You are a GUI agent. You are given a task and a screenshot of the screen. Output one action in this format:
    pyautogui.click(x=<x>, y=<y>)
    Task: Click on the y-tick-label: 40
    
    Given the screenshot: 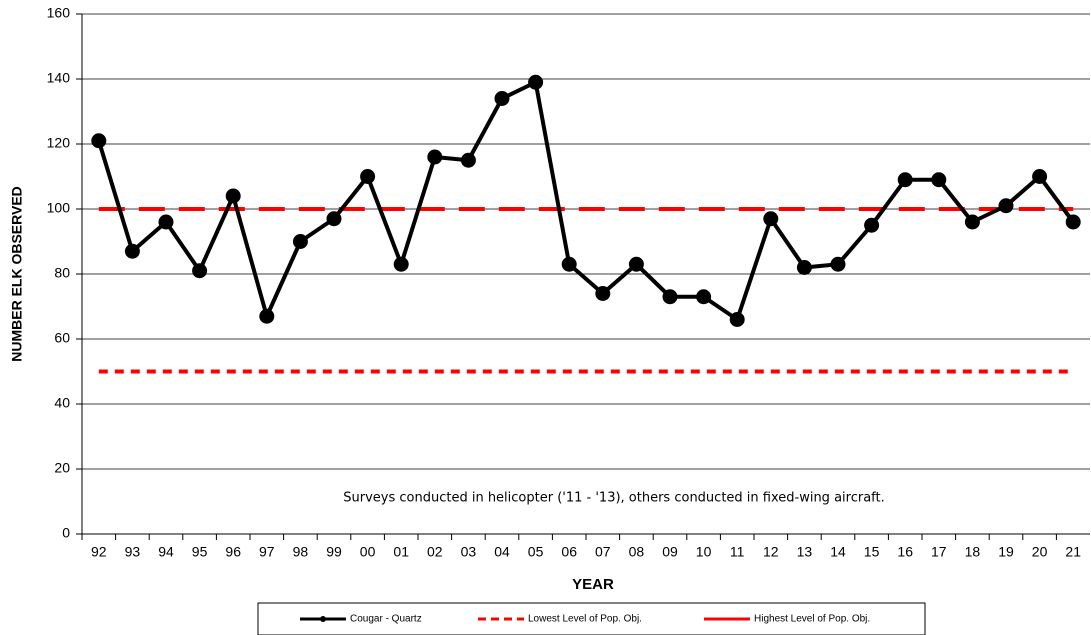 What is the action you would take?
    pyautogui.click(x=62, y=403)
    